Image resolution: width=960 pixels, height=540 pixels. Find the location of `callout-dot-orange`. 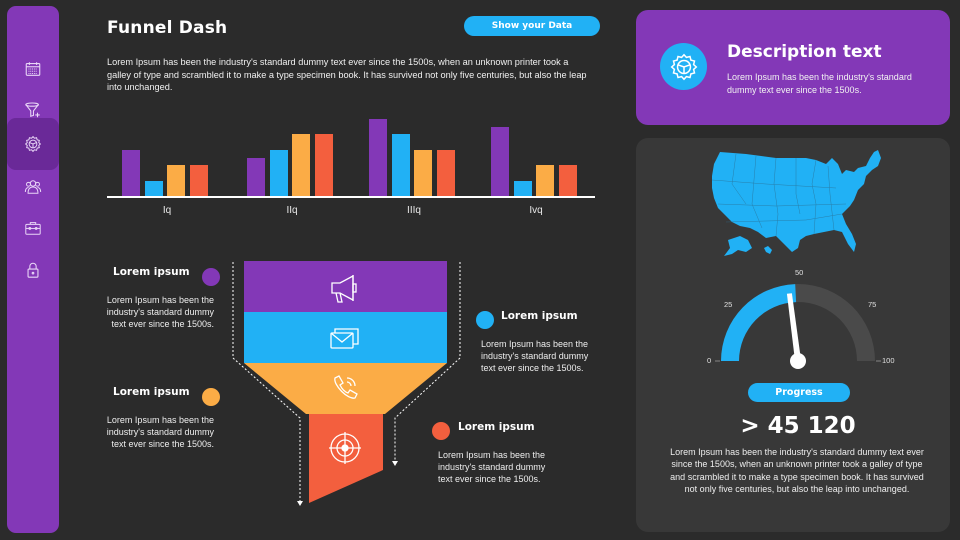

callout-dot-orange is located at coordinates (211, 397).